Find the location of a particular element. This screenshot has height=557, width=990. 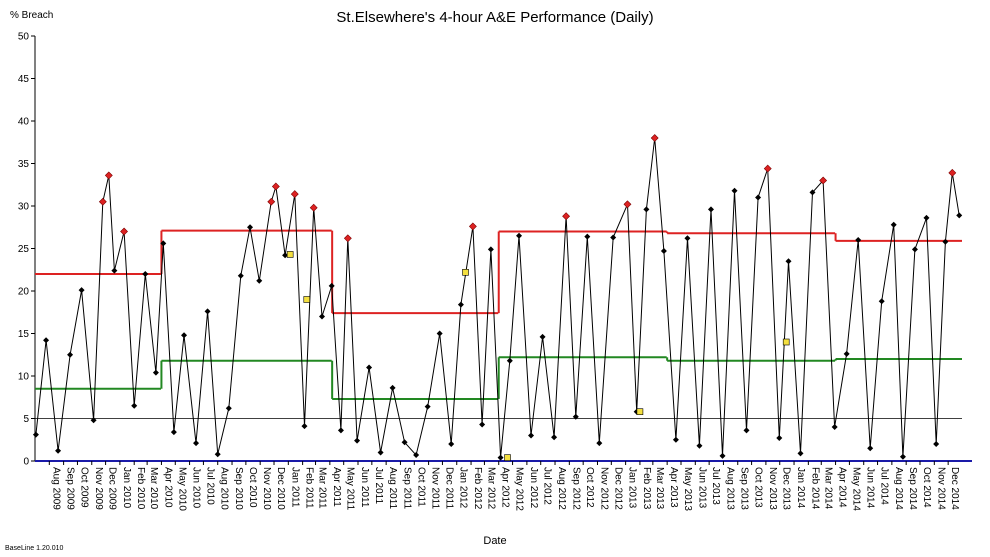

x-tick-label: Oct 2009 is located at coordinates (83, 487).